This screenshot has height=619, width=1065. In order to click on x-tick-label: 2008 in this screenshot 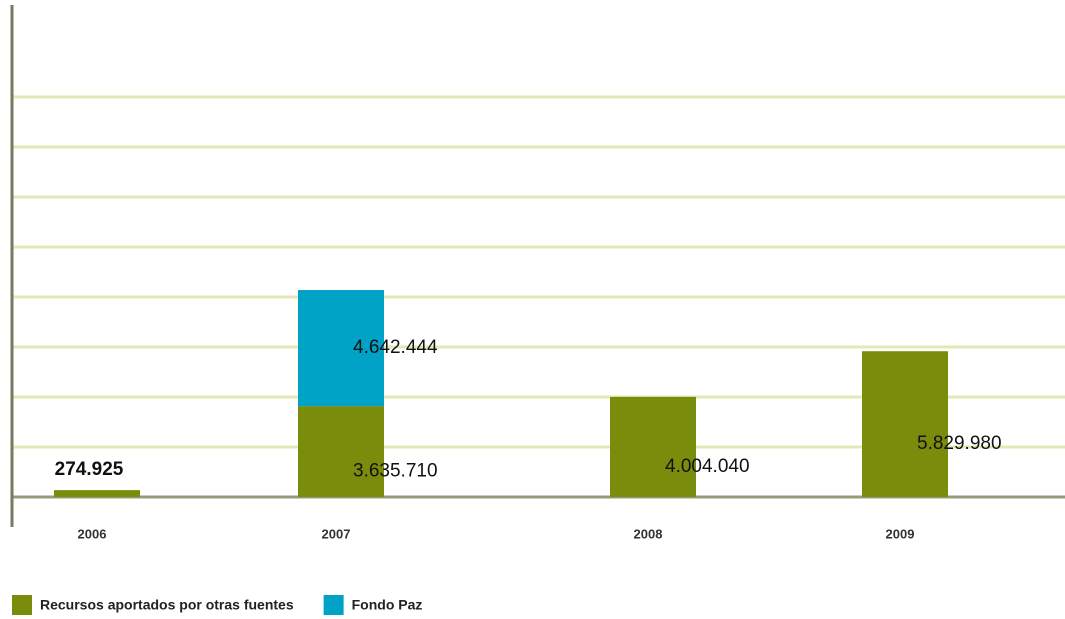, I will do `click(648, 533)`.